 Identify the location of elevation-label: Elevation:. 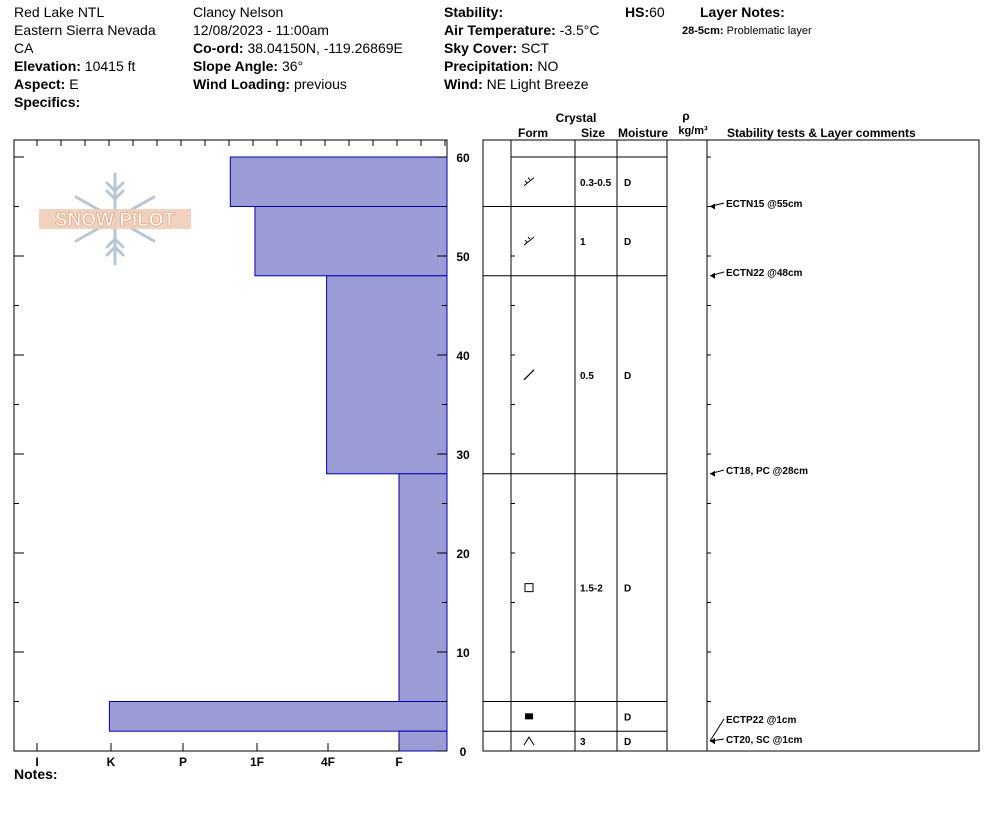
(47, 66).